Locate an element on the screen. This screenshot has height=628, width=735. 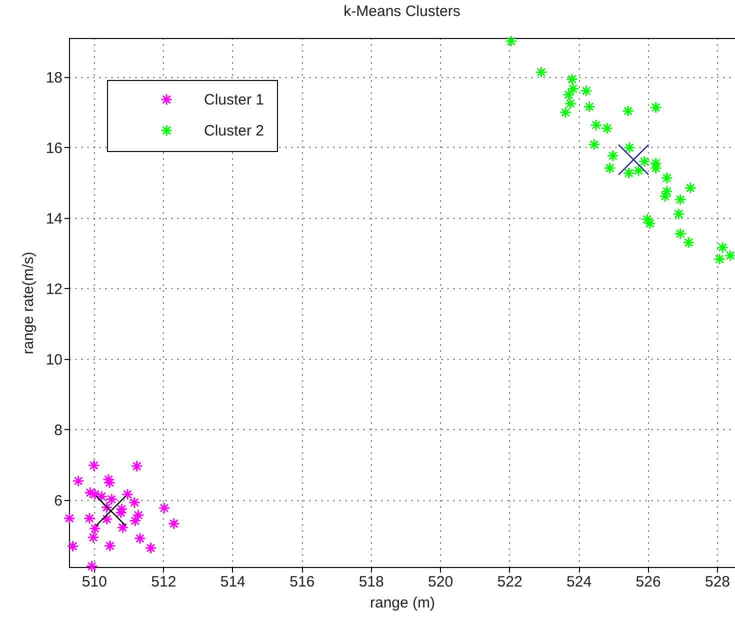
x-tick-label: 528 is located at coordinates (717, 582).